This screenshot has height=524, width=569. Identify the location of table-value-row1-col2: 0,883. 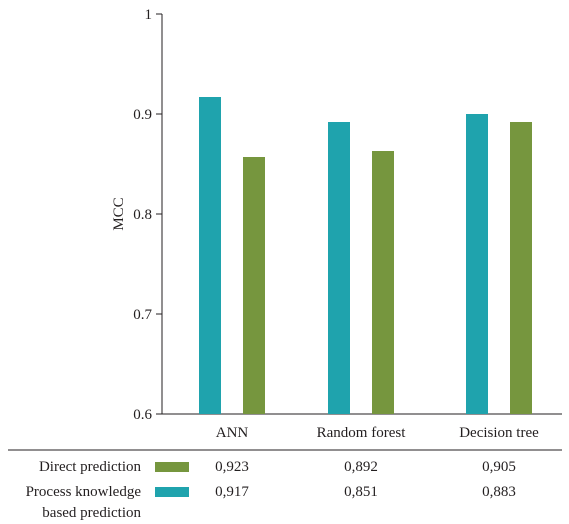
(499, 492).